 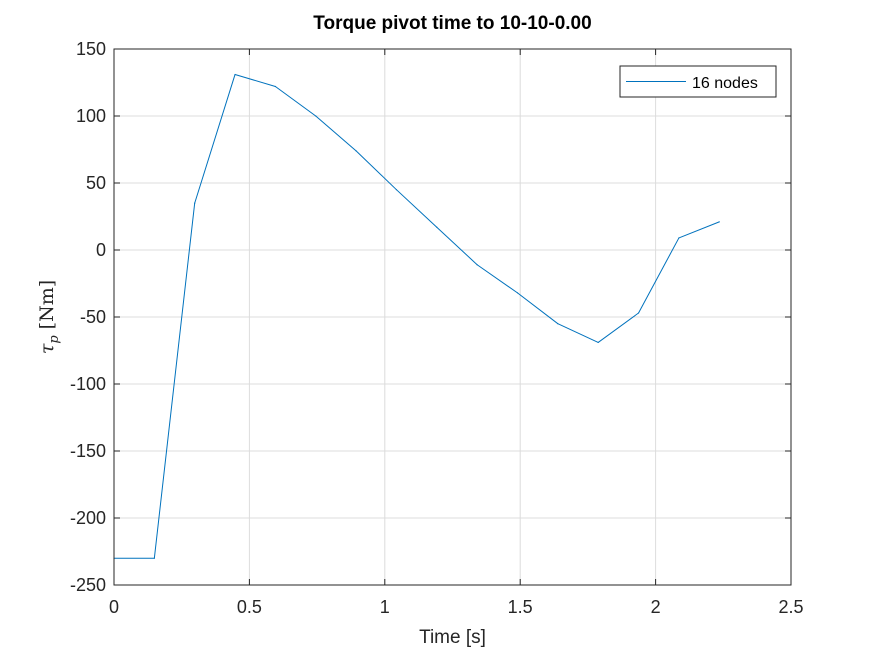 I want to click on y-axis-label: τp [Nm], so click(x=49, y=317).